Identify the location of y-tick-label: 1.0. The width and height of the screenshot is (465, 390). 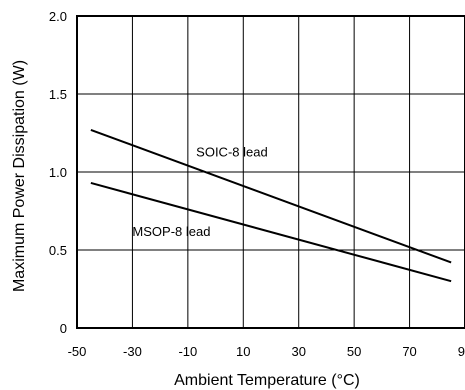
(58, 172).